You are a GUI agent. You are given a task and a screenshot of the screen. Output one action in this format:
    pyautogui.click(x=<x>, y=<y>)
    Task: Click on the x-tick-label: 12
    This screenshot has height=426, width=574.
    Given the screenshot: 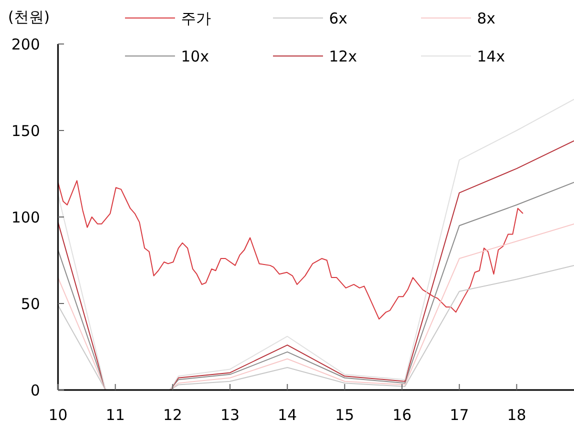 What is the action you would take?
    pyautogui.click(x=172, y=415)
    